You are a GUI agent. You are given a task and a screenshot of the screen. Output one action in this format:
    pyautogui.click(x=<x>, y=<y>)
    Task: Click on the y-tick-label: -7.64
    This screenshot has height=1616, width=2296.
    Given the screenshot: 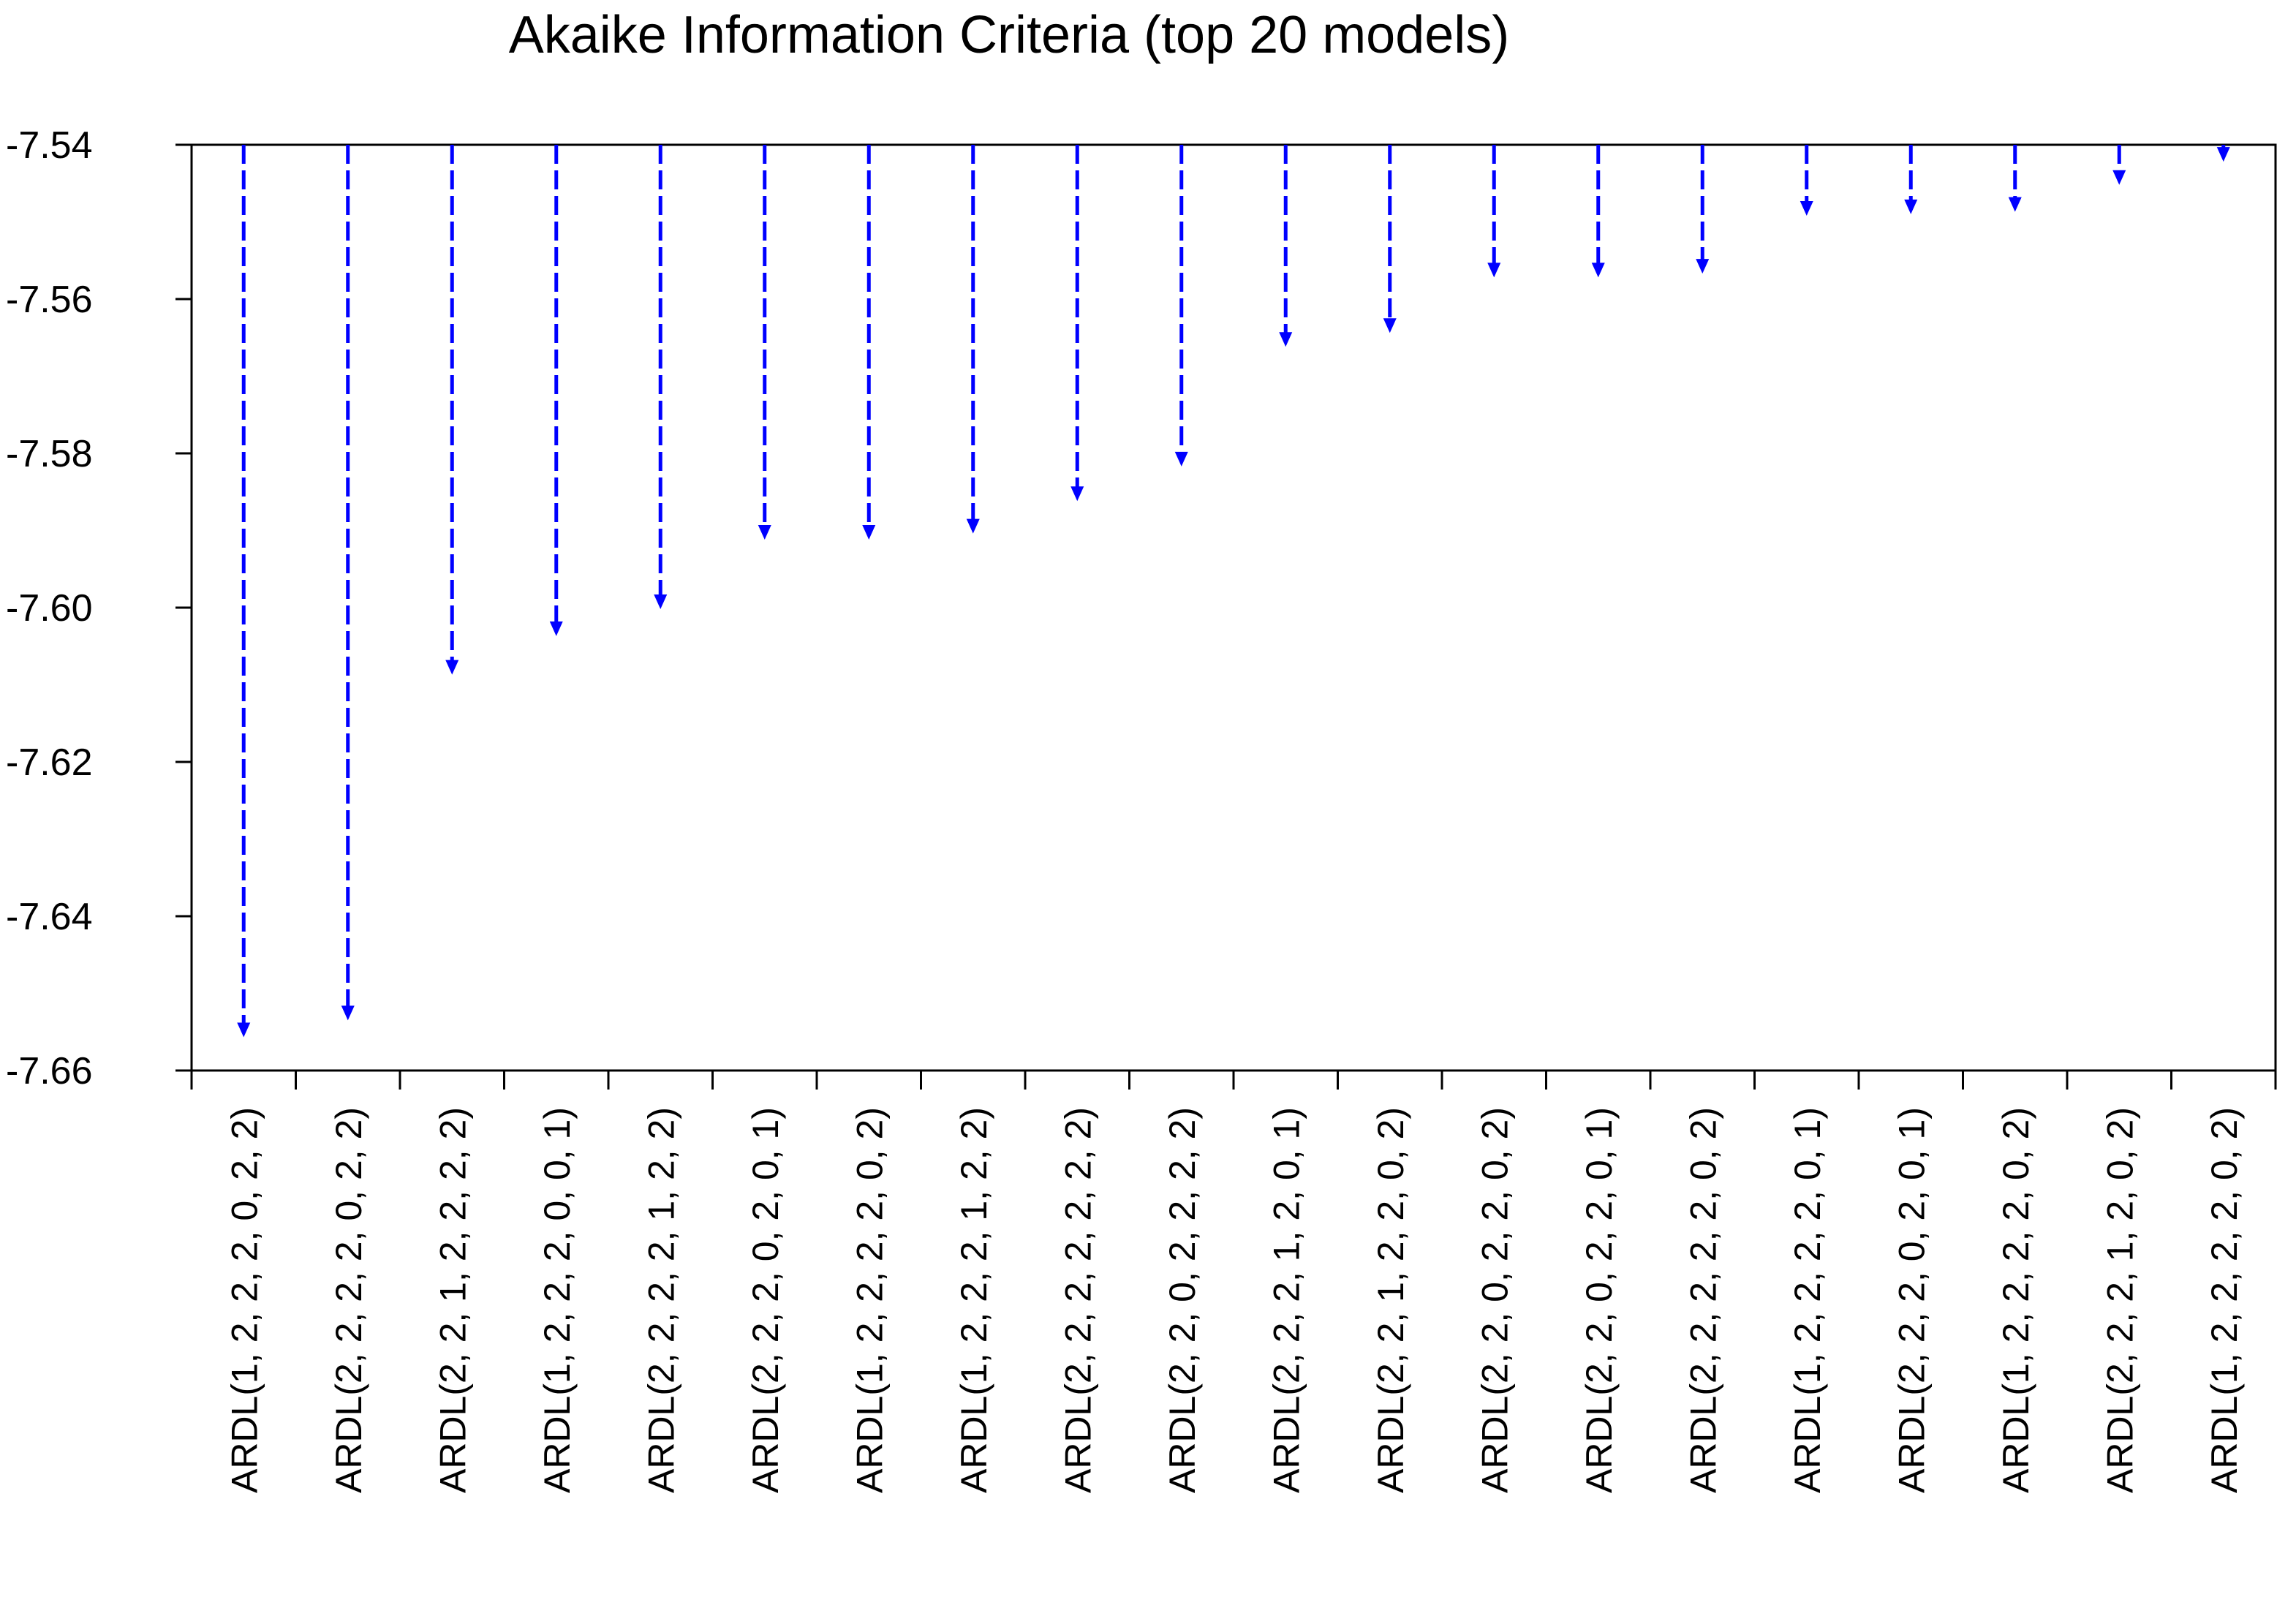 What is the action you would take?
    pyautogui.click(x=49, y=917)
    